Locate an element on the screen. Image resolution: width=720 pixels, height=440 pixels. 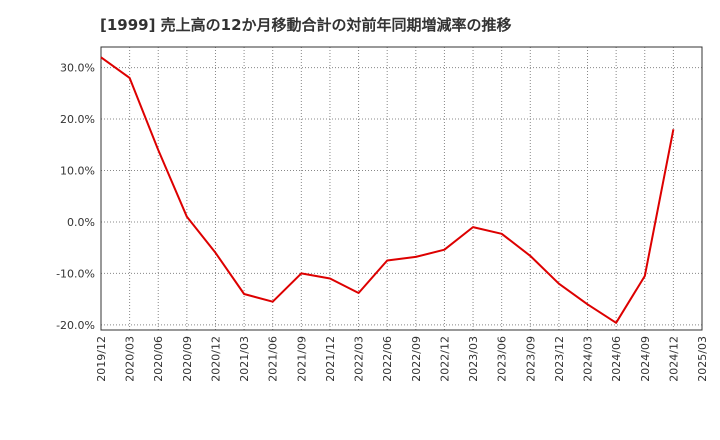
x-tick-label: 2022/03 is located at coordinates (359, 359).